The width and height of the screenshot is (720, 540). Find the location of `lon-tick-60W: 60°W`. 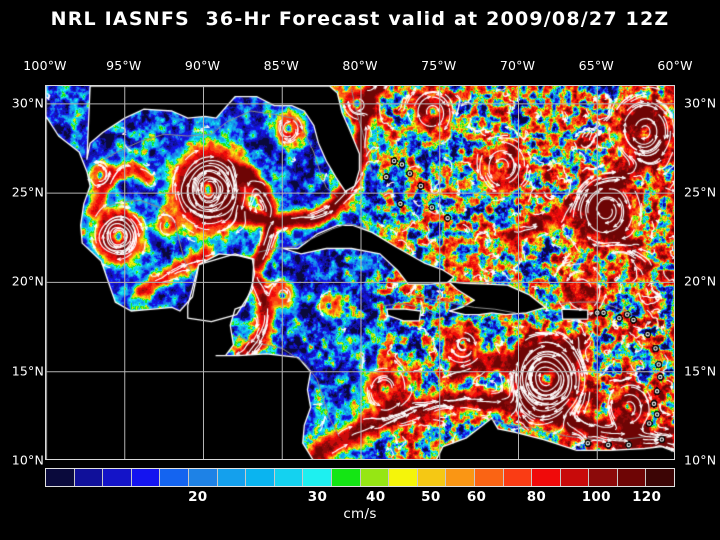

lon-tick-60W: 60°W is located at coordinates (675, 65).